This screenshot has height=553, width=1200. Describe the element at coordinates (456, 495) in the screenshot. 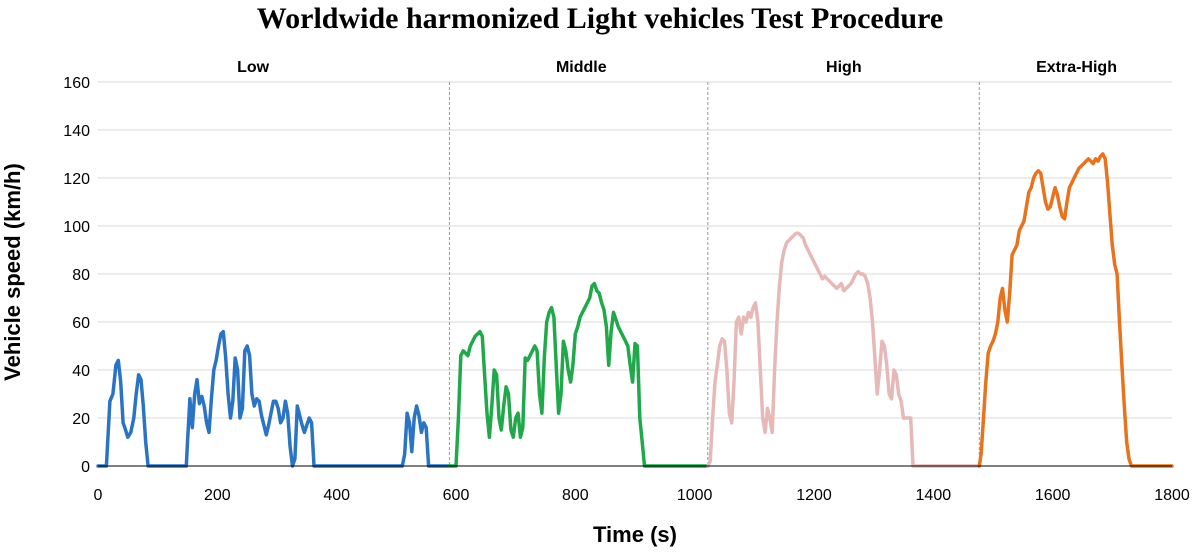

I see `x-tick-label: 600` at that location.